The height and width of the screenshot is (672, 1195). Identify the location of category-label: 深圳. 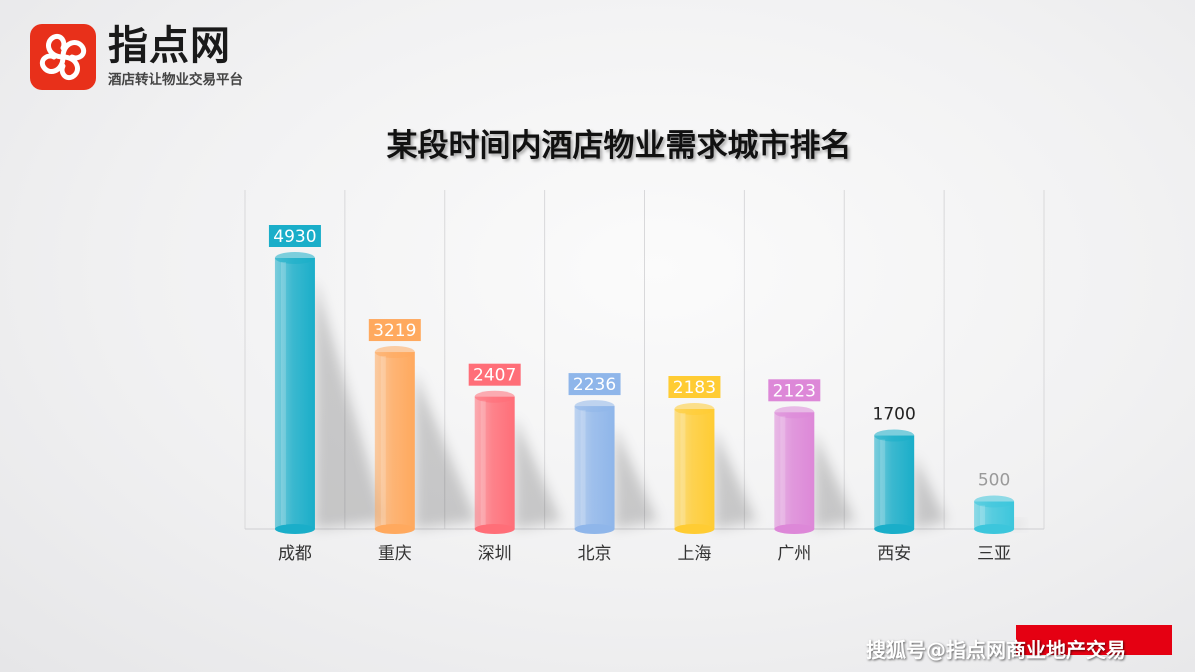
(495, 554).